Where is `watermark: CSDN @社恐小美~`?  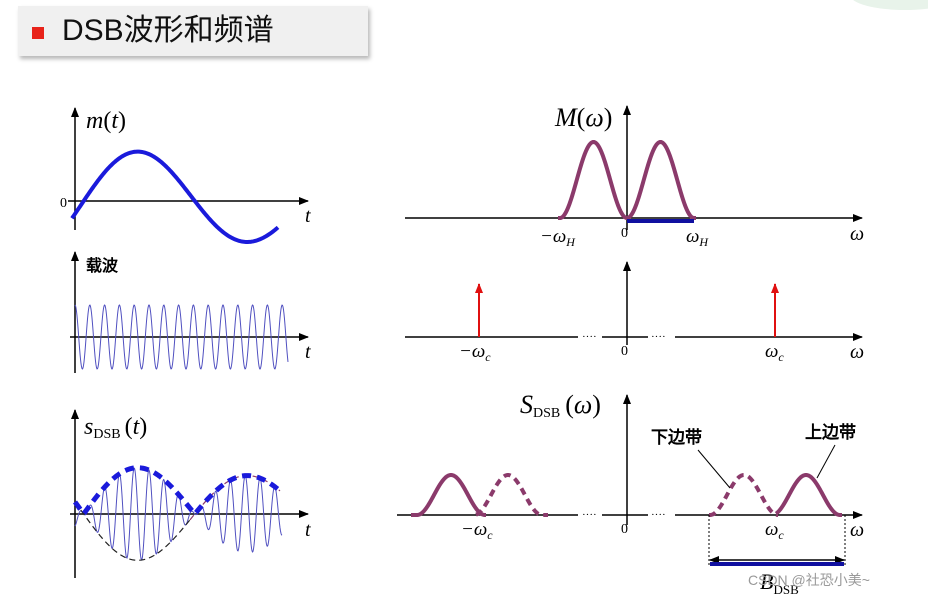
watermark: CSDN @社恐小美~ is located at coordinates (809, 580).